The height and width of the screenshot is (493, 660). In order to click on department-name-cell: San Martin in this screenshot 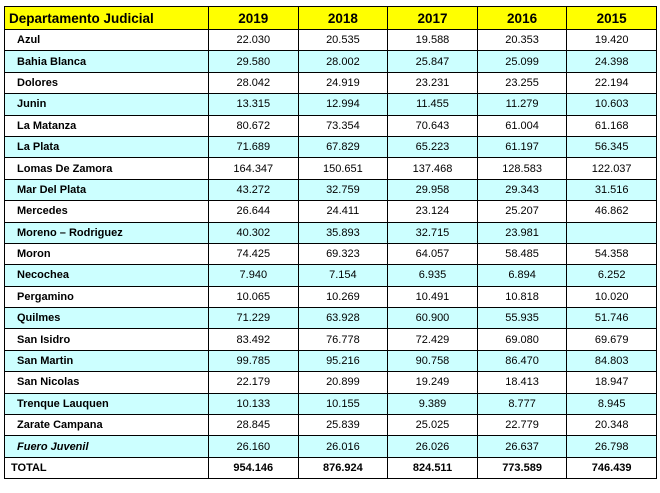, I will do `click(106, 361)`.